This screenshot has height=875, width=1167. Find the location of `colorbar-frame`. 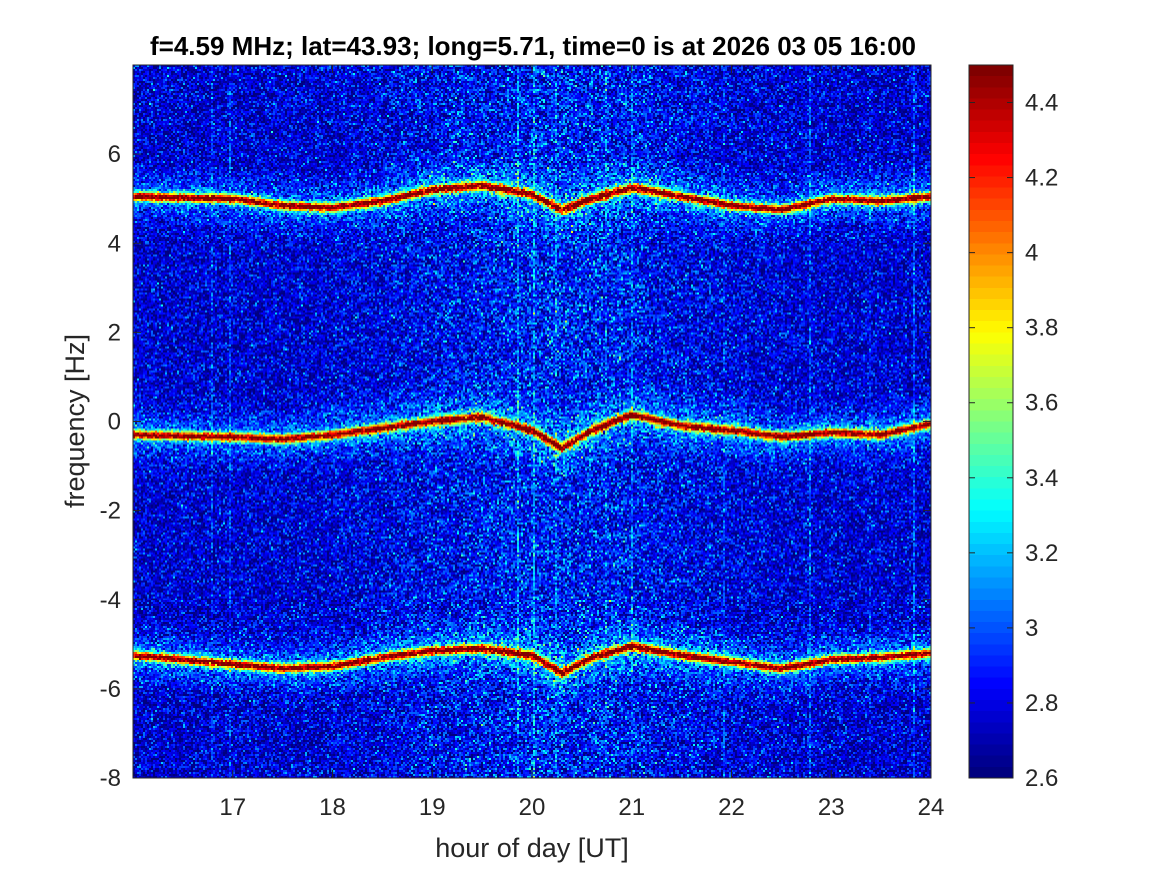

colorbar-frame is located at coordinates (991, 421).